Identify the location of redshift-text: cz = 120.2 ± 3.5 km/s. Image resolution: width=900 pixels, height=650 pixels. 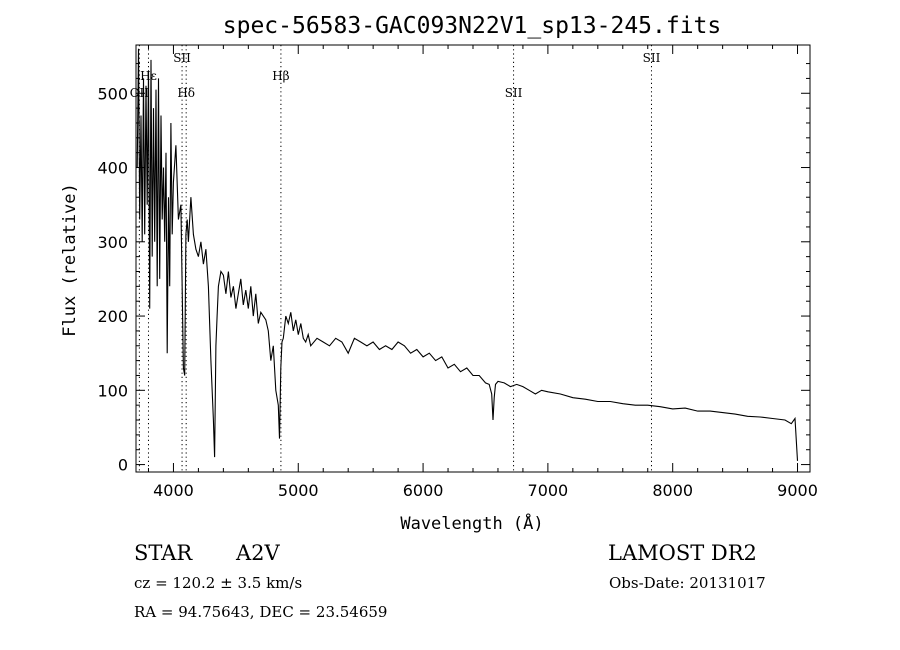
(218, 583).